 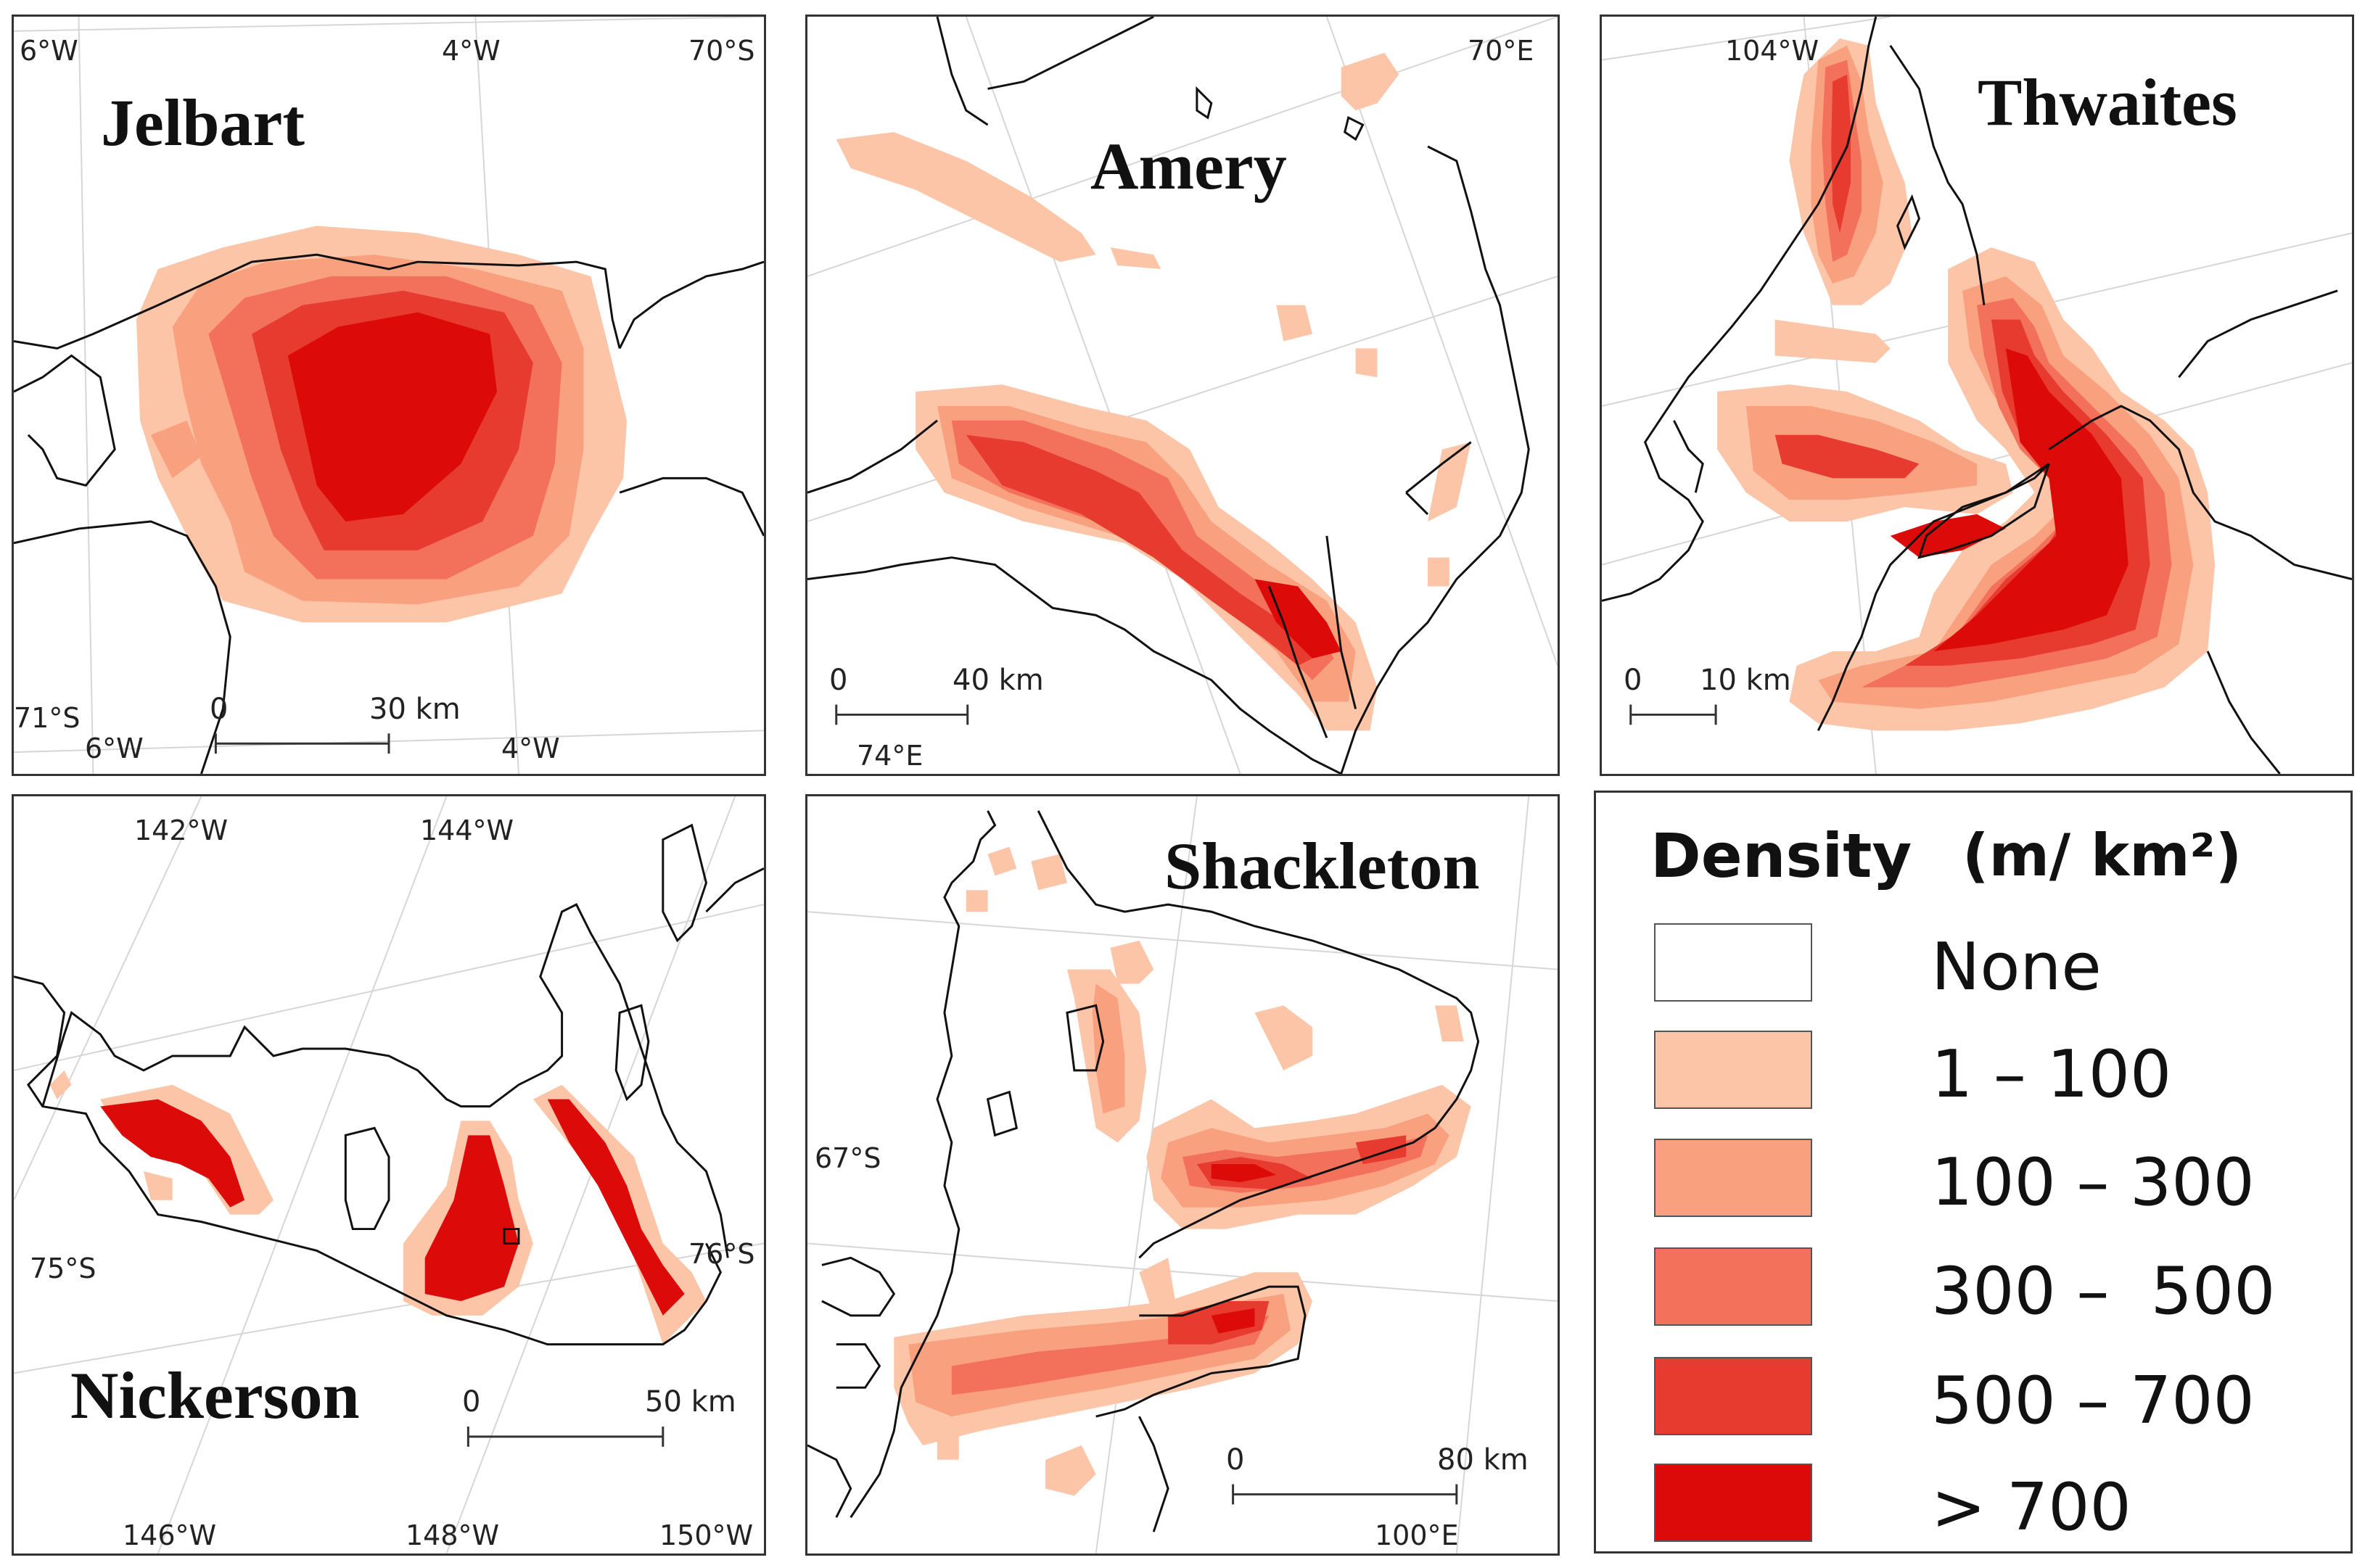 I want to click on lon-label: 144°W, so click(x=467, y=830).